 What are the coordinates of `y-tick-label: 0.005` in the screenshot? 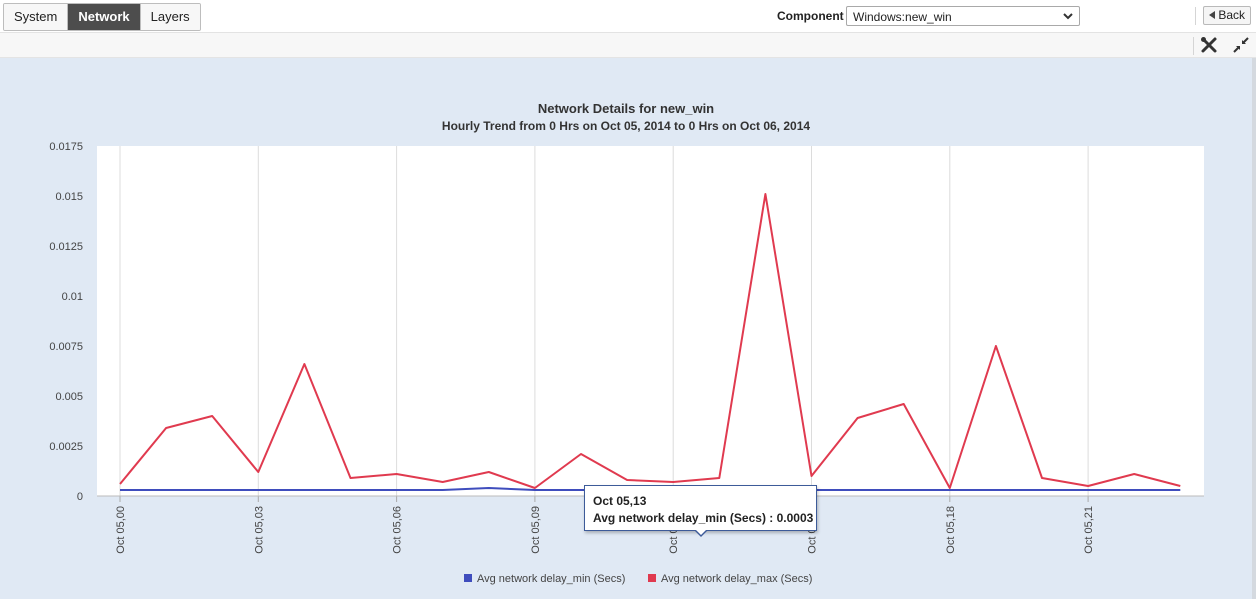 It's located at (69, 397).